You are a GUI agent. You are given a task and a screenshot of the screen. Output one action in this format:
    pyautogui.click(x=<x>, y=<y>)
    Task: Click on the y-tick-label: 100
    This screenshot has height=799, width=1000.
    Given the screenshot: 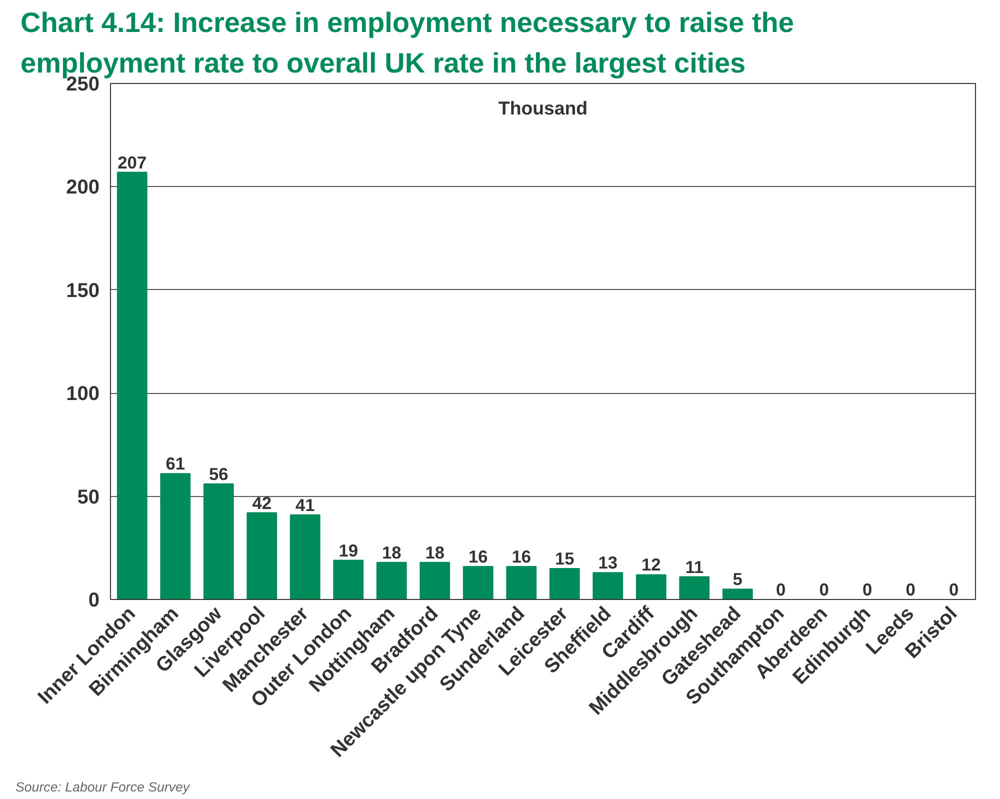 What is the action you would take?
    pyautogui.click(x=83, y=394)
    